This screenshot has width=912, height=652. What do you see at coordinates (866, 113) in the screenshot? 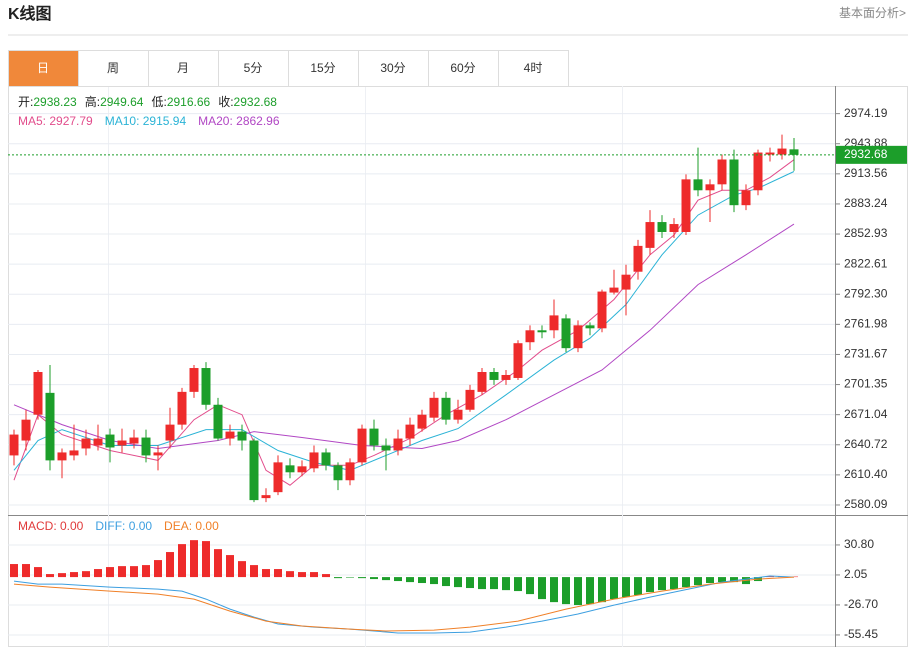
I see `y-tick-label: 2974.19` at bounding box center [866, 113].